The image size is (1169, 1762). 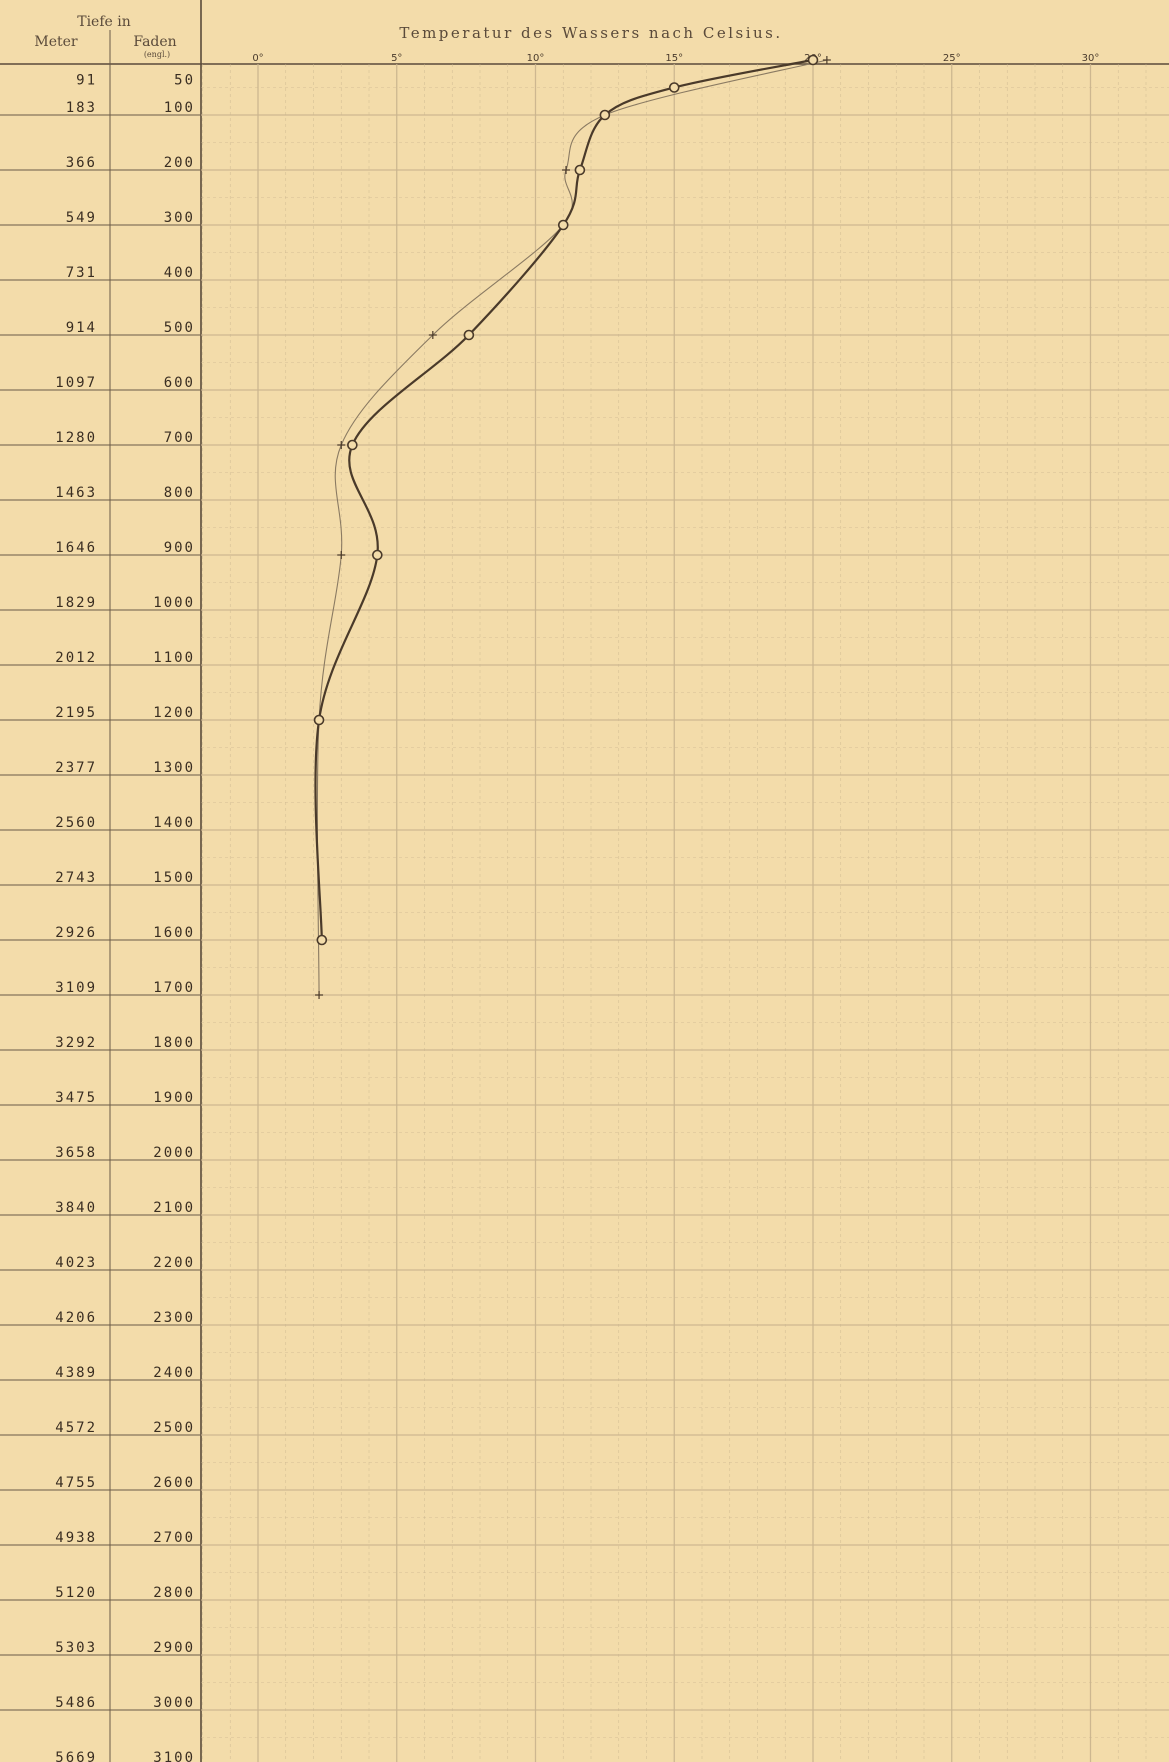 I want to click on meter-tick-label: 5120, so click(x=76, y=1593).